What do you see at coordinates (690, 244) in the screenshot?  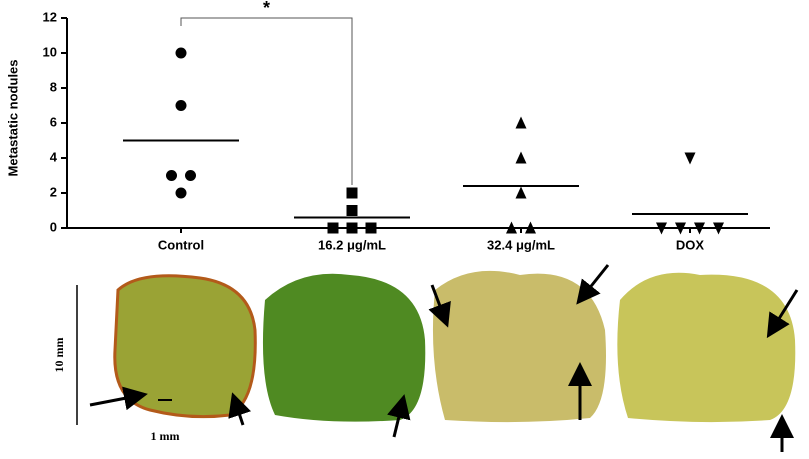 I see `x-tick-label: DOX` at bounding box center [690, 244].